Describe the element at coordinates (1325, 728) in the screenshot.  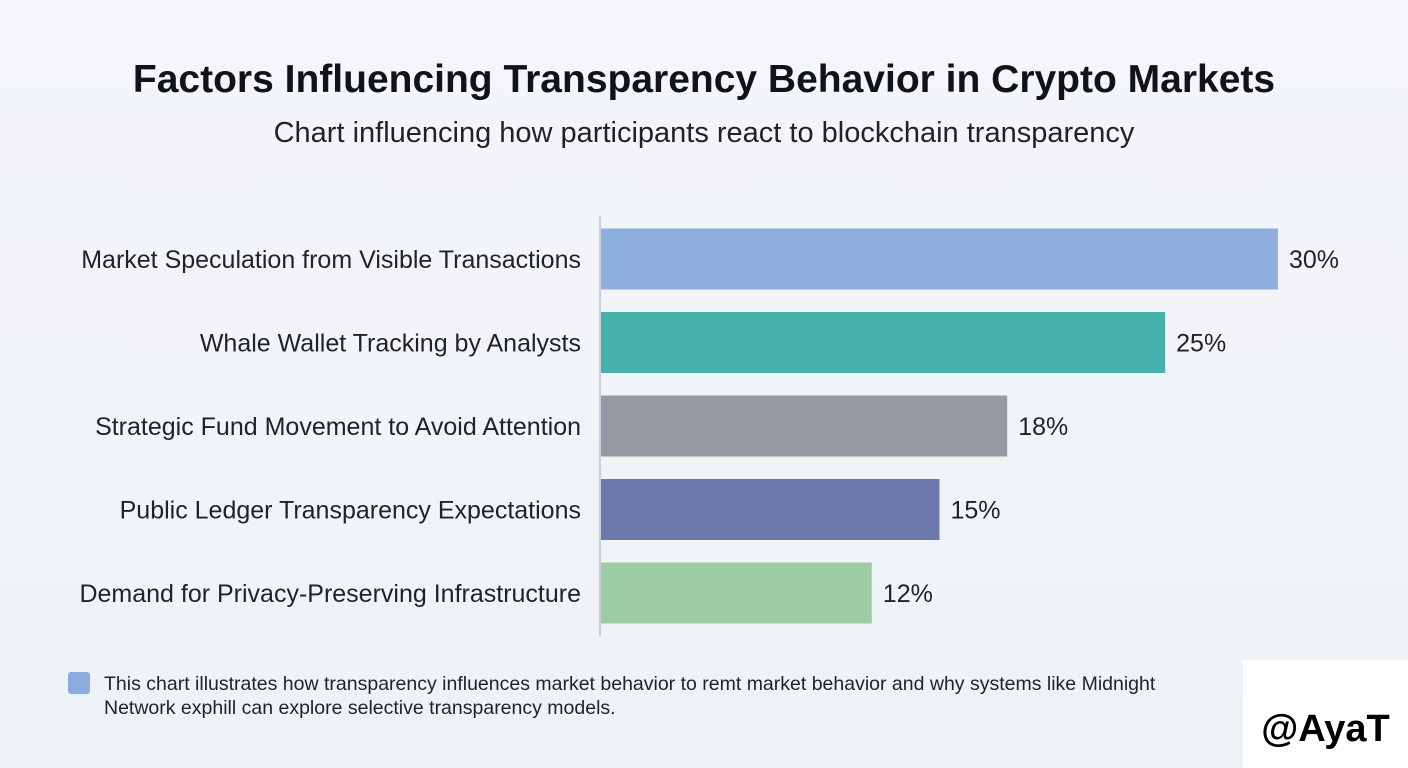
I see `watermark-text: @AyaT` at that location.